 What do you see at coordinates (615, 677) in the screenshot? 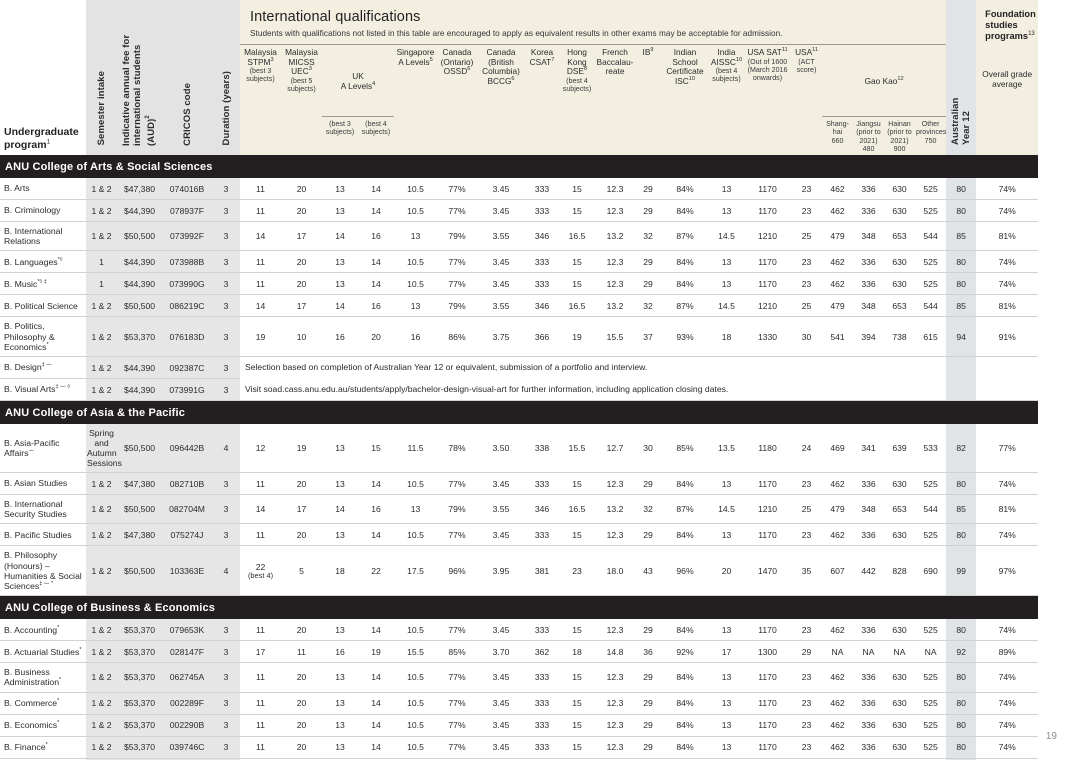
I see `cell-qual-9: 12.3` at bounding box center [615, 677].